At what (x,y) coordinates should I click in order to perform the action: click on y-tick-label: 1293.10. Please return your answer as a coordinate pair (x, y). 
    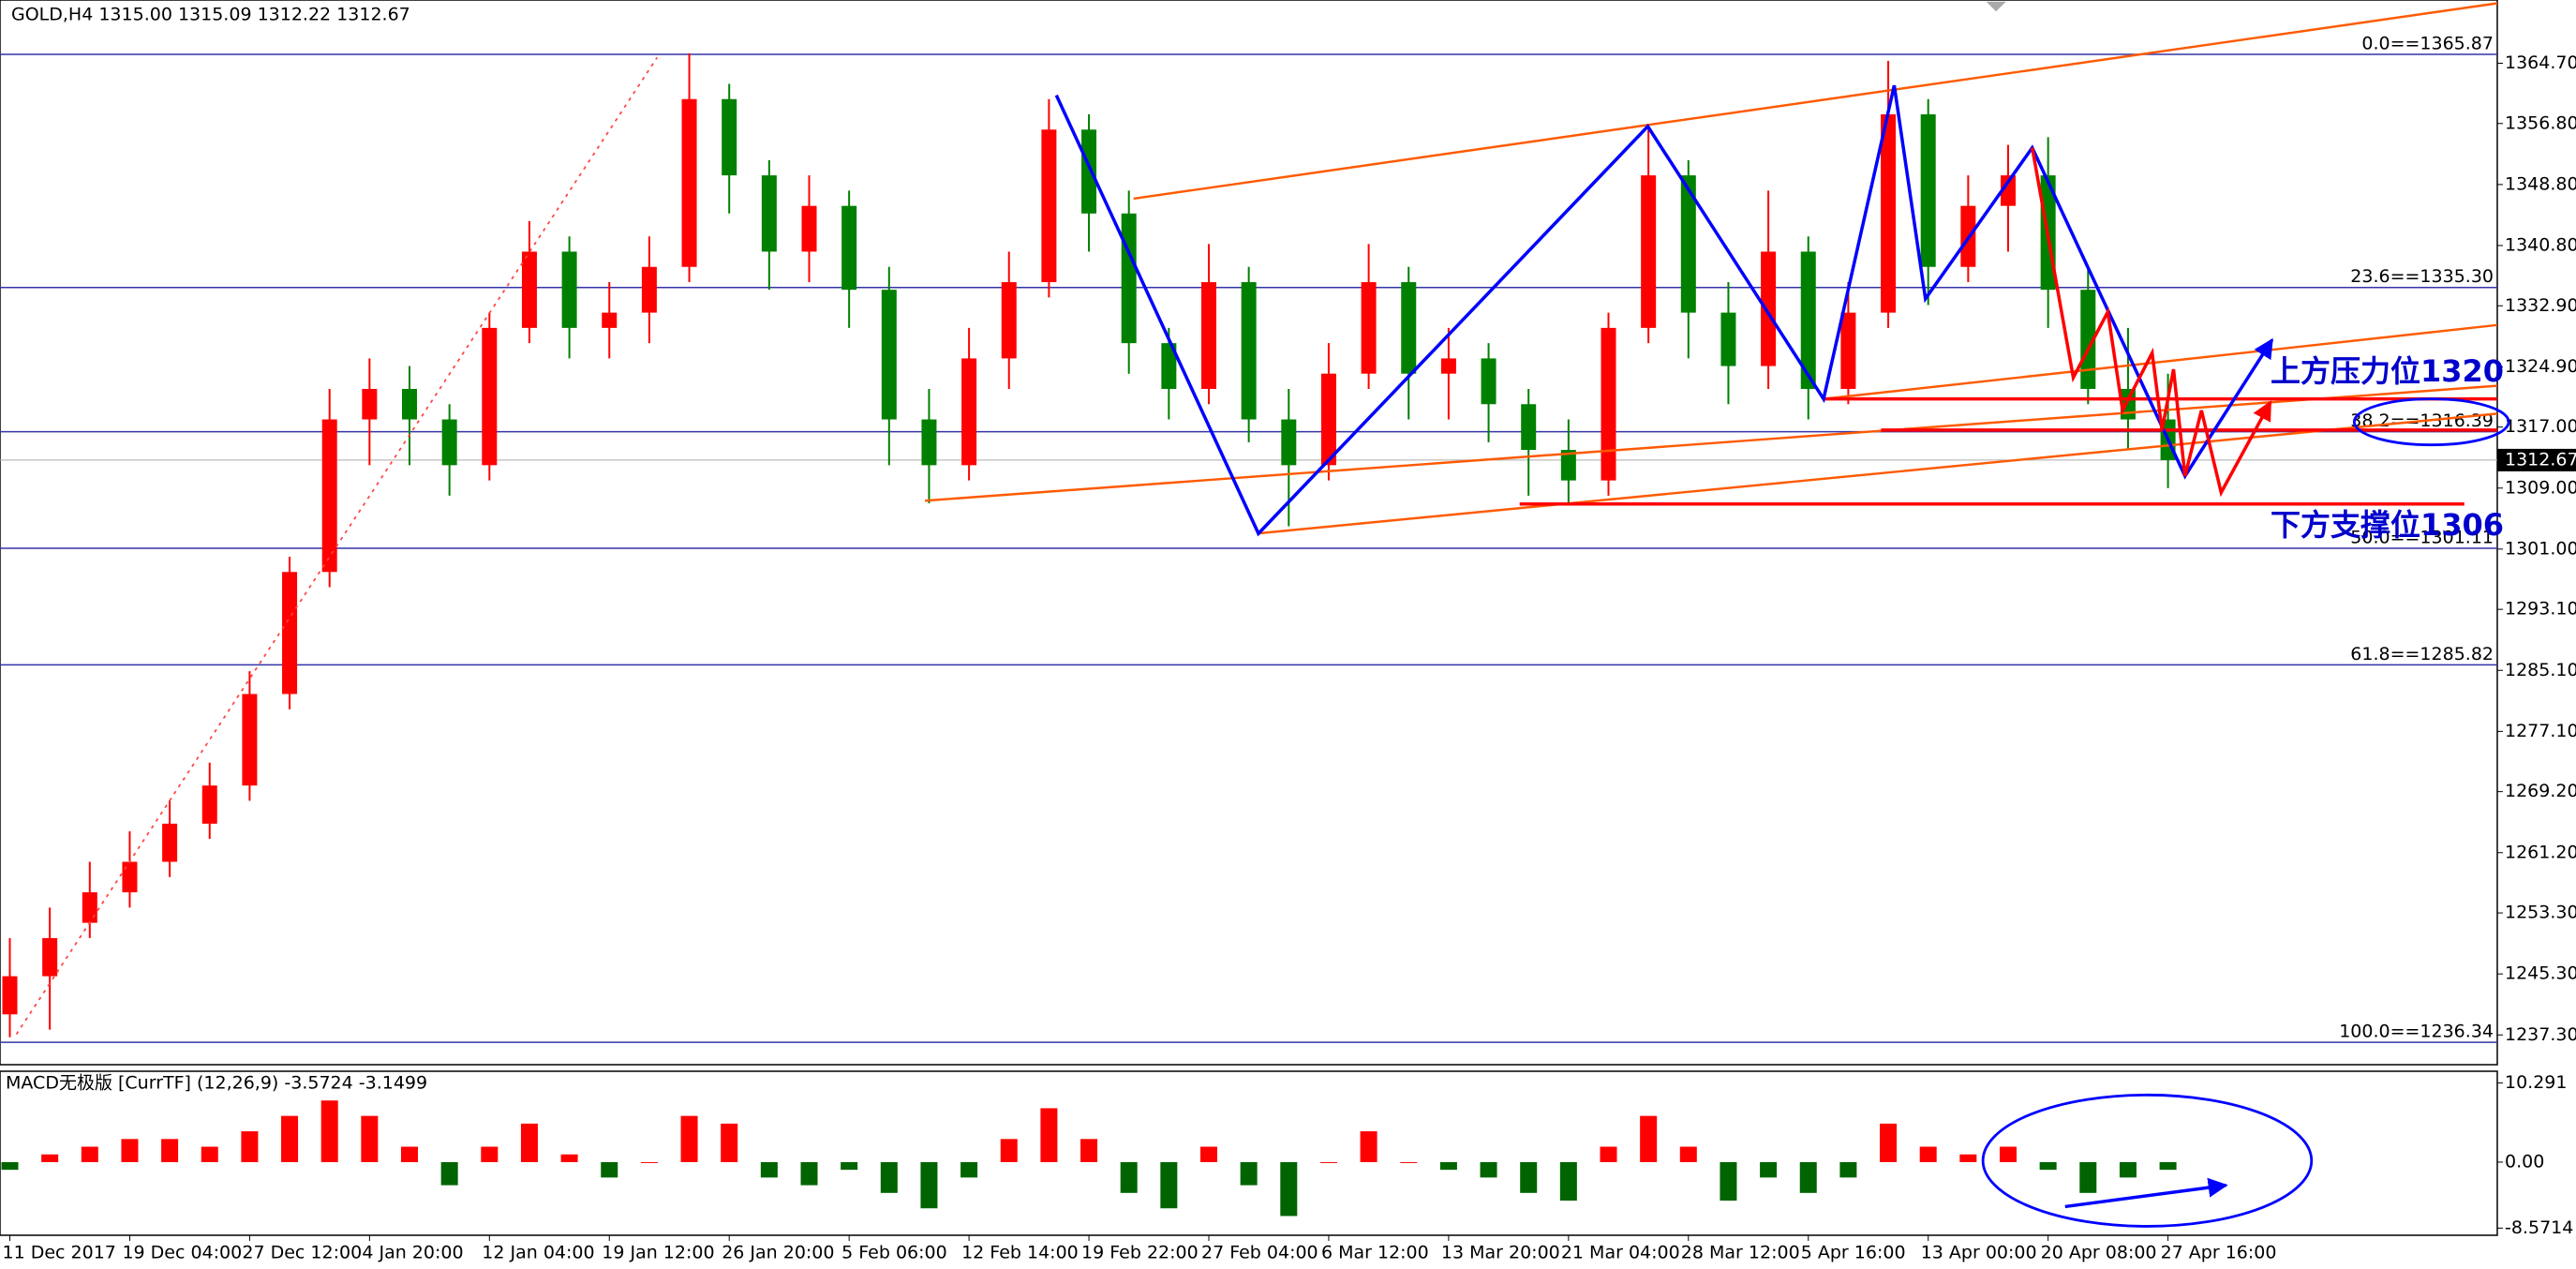
    Looking at the image, I should click on (2540, 609).